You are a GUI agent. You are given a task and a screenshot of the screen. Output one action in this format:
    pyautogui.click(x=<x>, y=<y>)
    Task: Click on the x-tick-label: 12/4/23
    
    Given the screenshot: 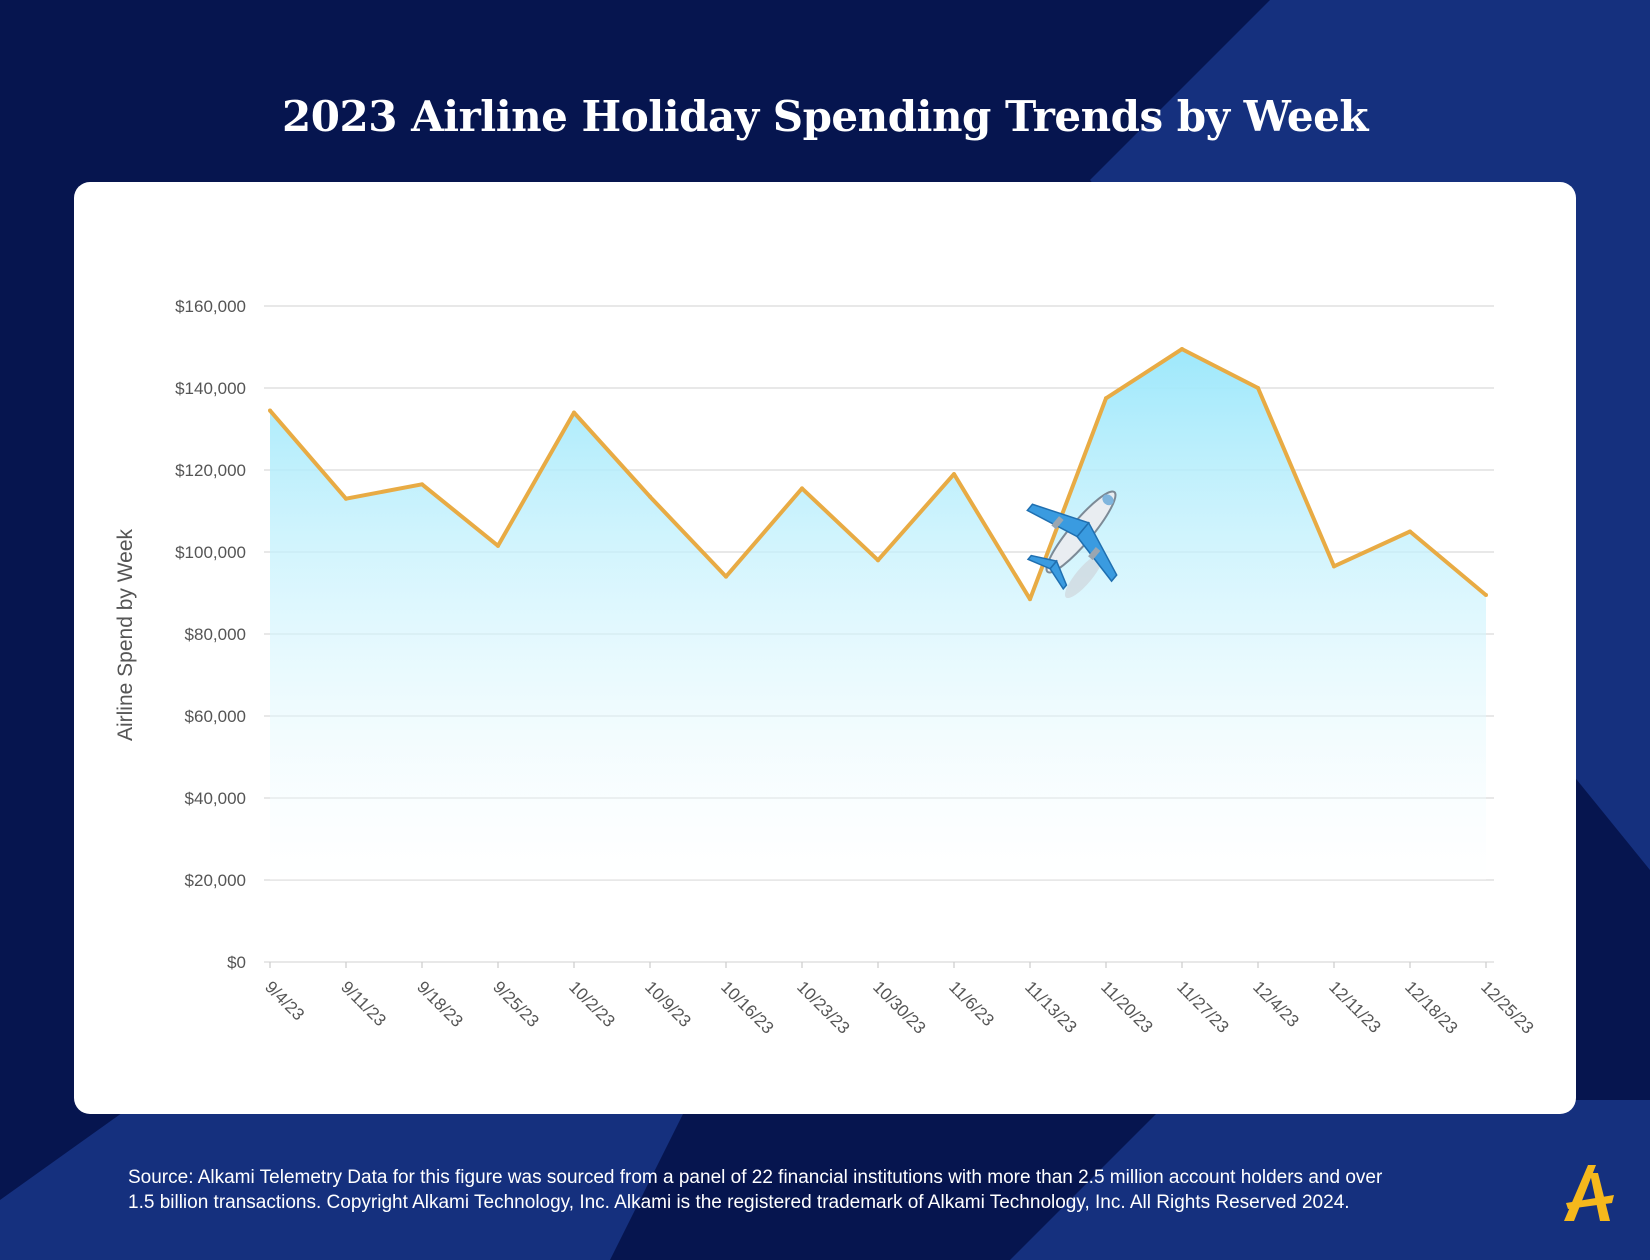 What is the action you would take?
    pyautogui.click(x=1276, y=1004)
    